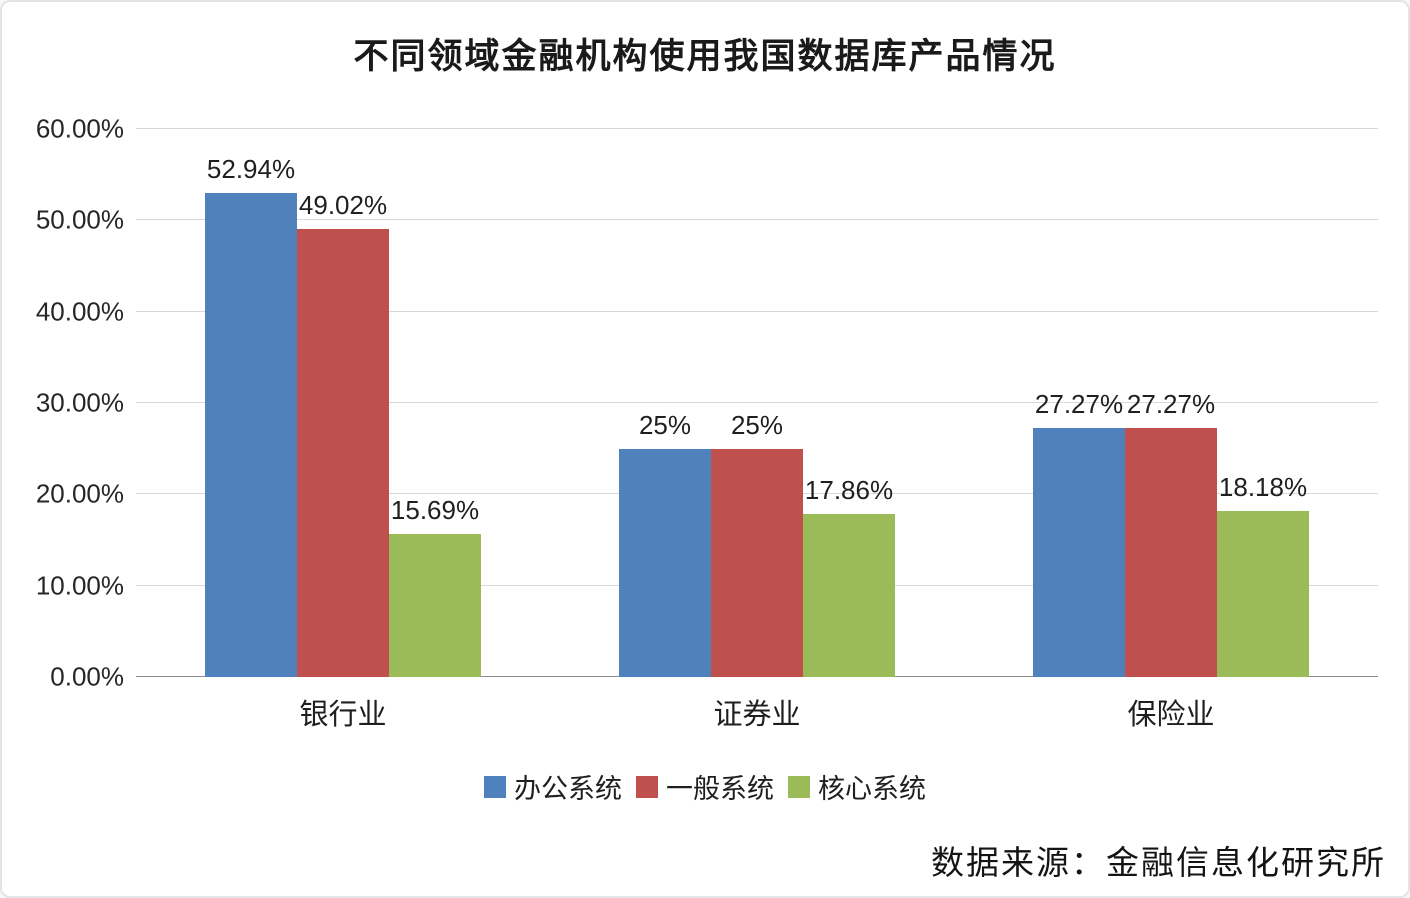  What do you see at coordinates (343, 205) in the screenshot?
I see `bar-value-label: 49.02%` at bounding box center [343, 205].